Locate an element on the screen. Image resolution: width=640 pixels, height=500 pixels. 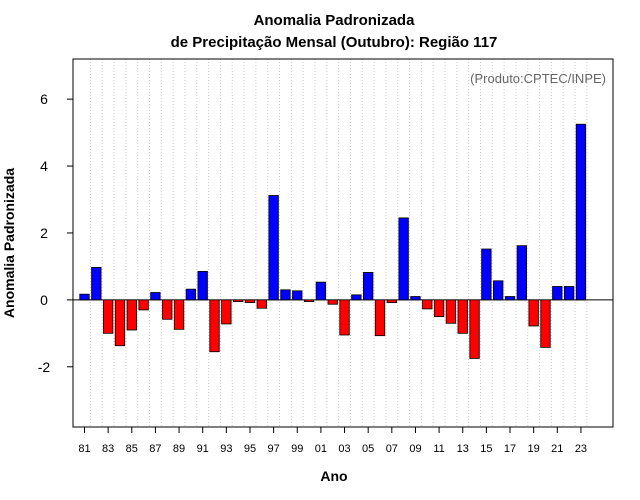
x-tick-label: 85 is located at coordinates (132, 449).